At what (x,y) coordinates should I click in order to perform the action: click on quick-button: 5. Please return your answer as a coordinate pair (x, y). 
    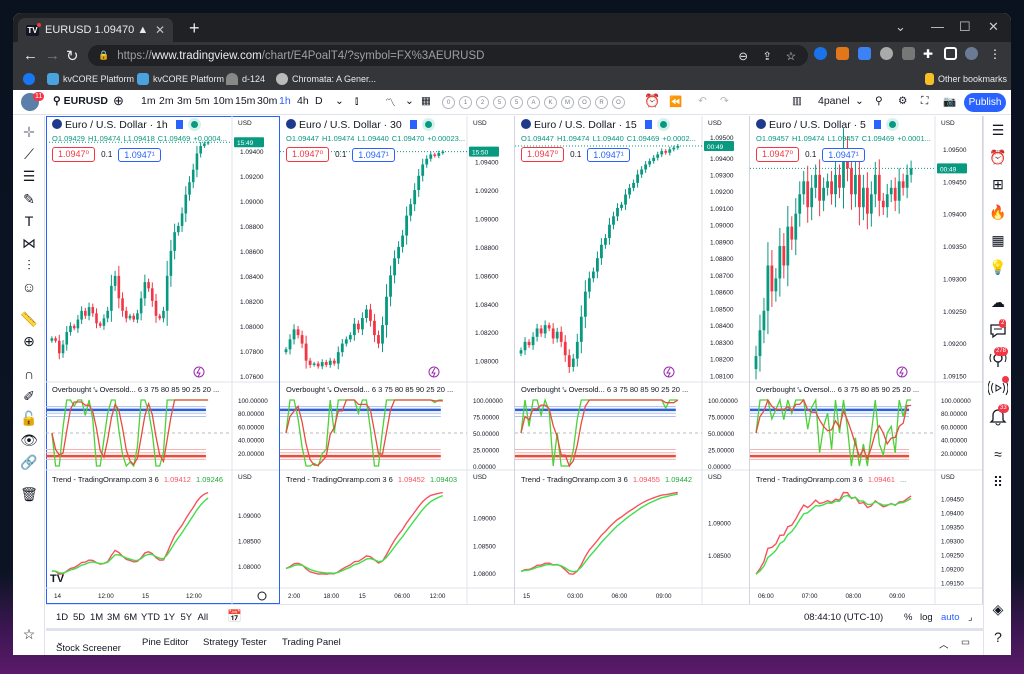
    Looking at the image, I should click on (499, 102).